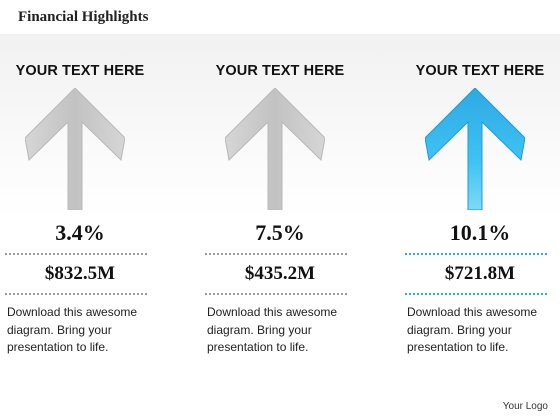  Describe the element at coordinates (83, 17) in the screenshot. I see `slide-title: Financial Highlights` at that location.